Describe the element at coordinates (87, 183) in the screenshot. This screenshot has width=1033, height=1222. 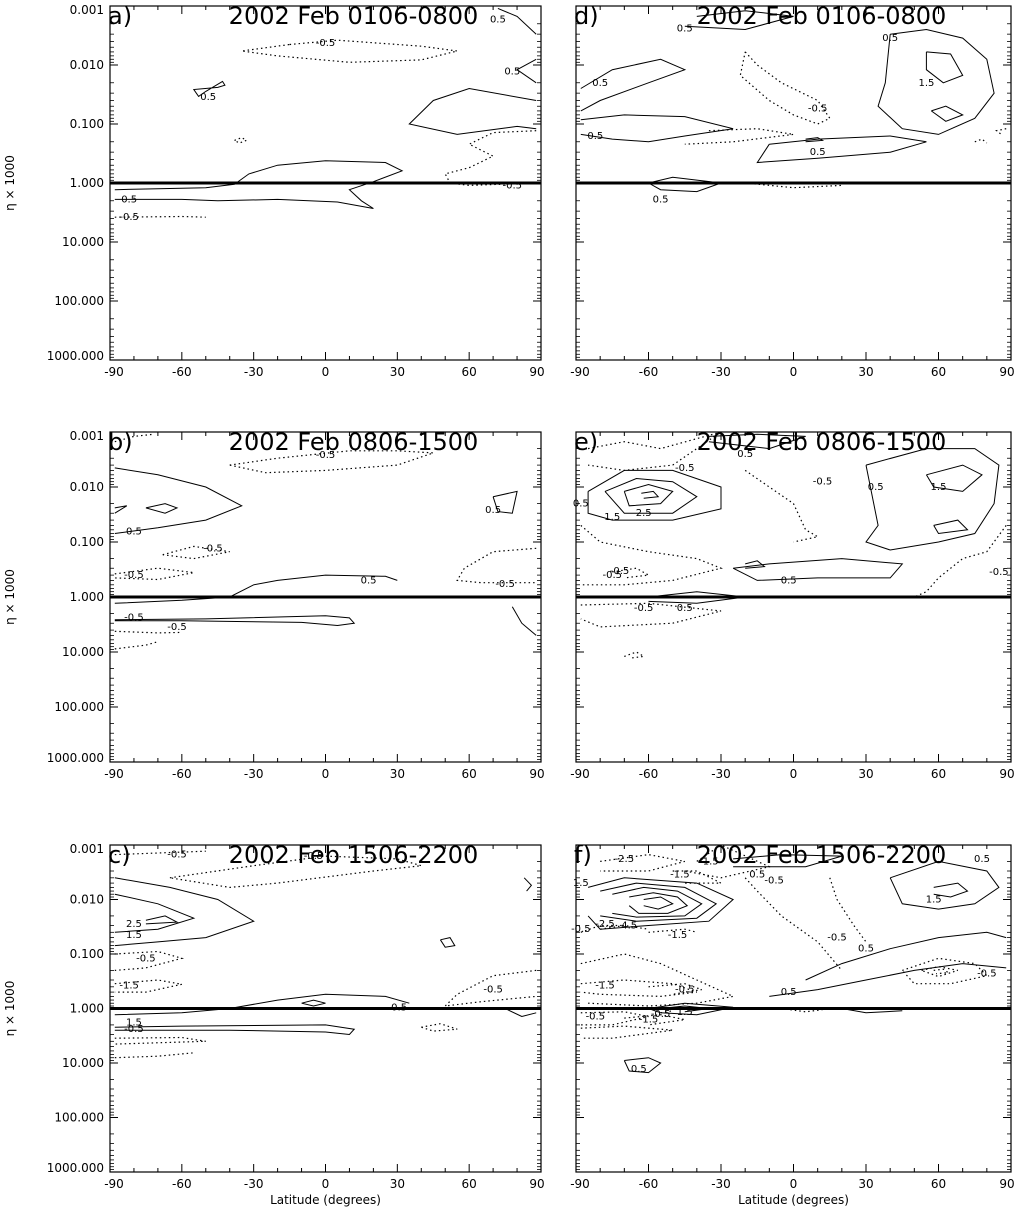
I see `y-tick-label: 1.000` at that location.